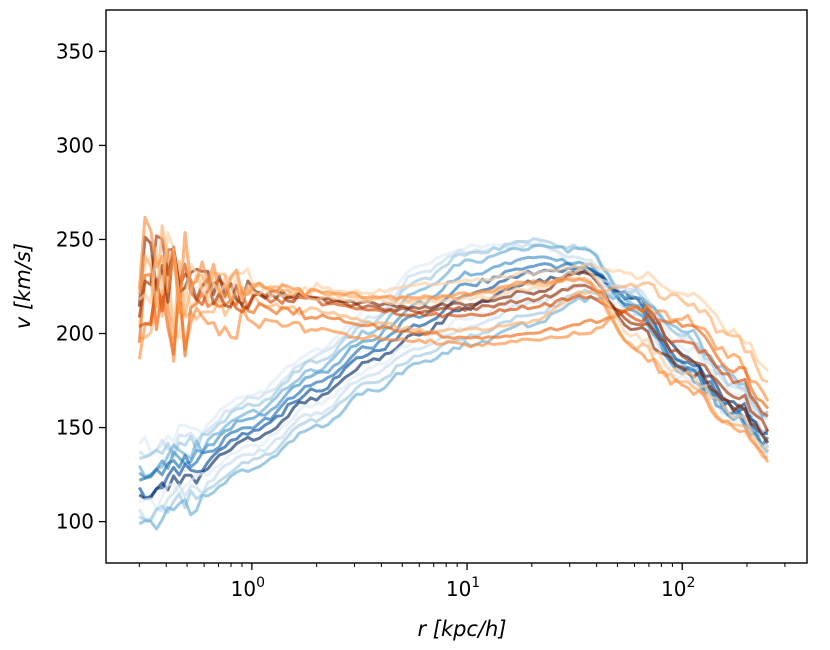 This screenshot has height=650, width=830. I want to click on y-tick-label: 350, so click(75, 51).